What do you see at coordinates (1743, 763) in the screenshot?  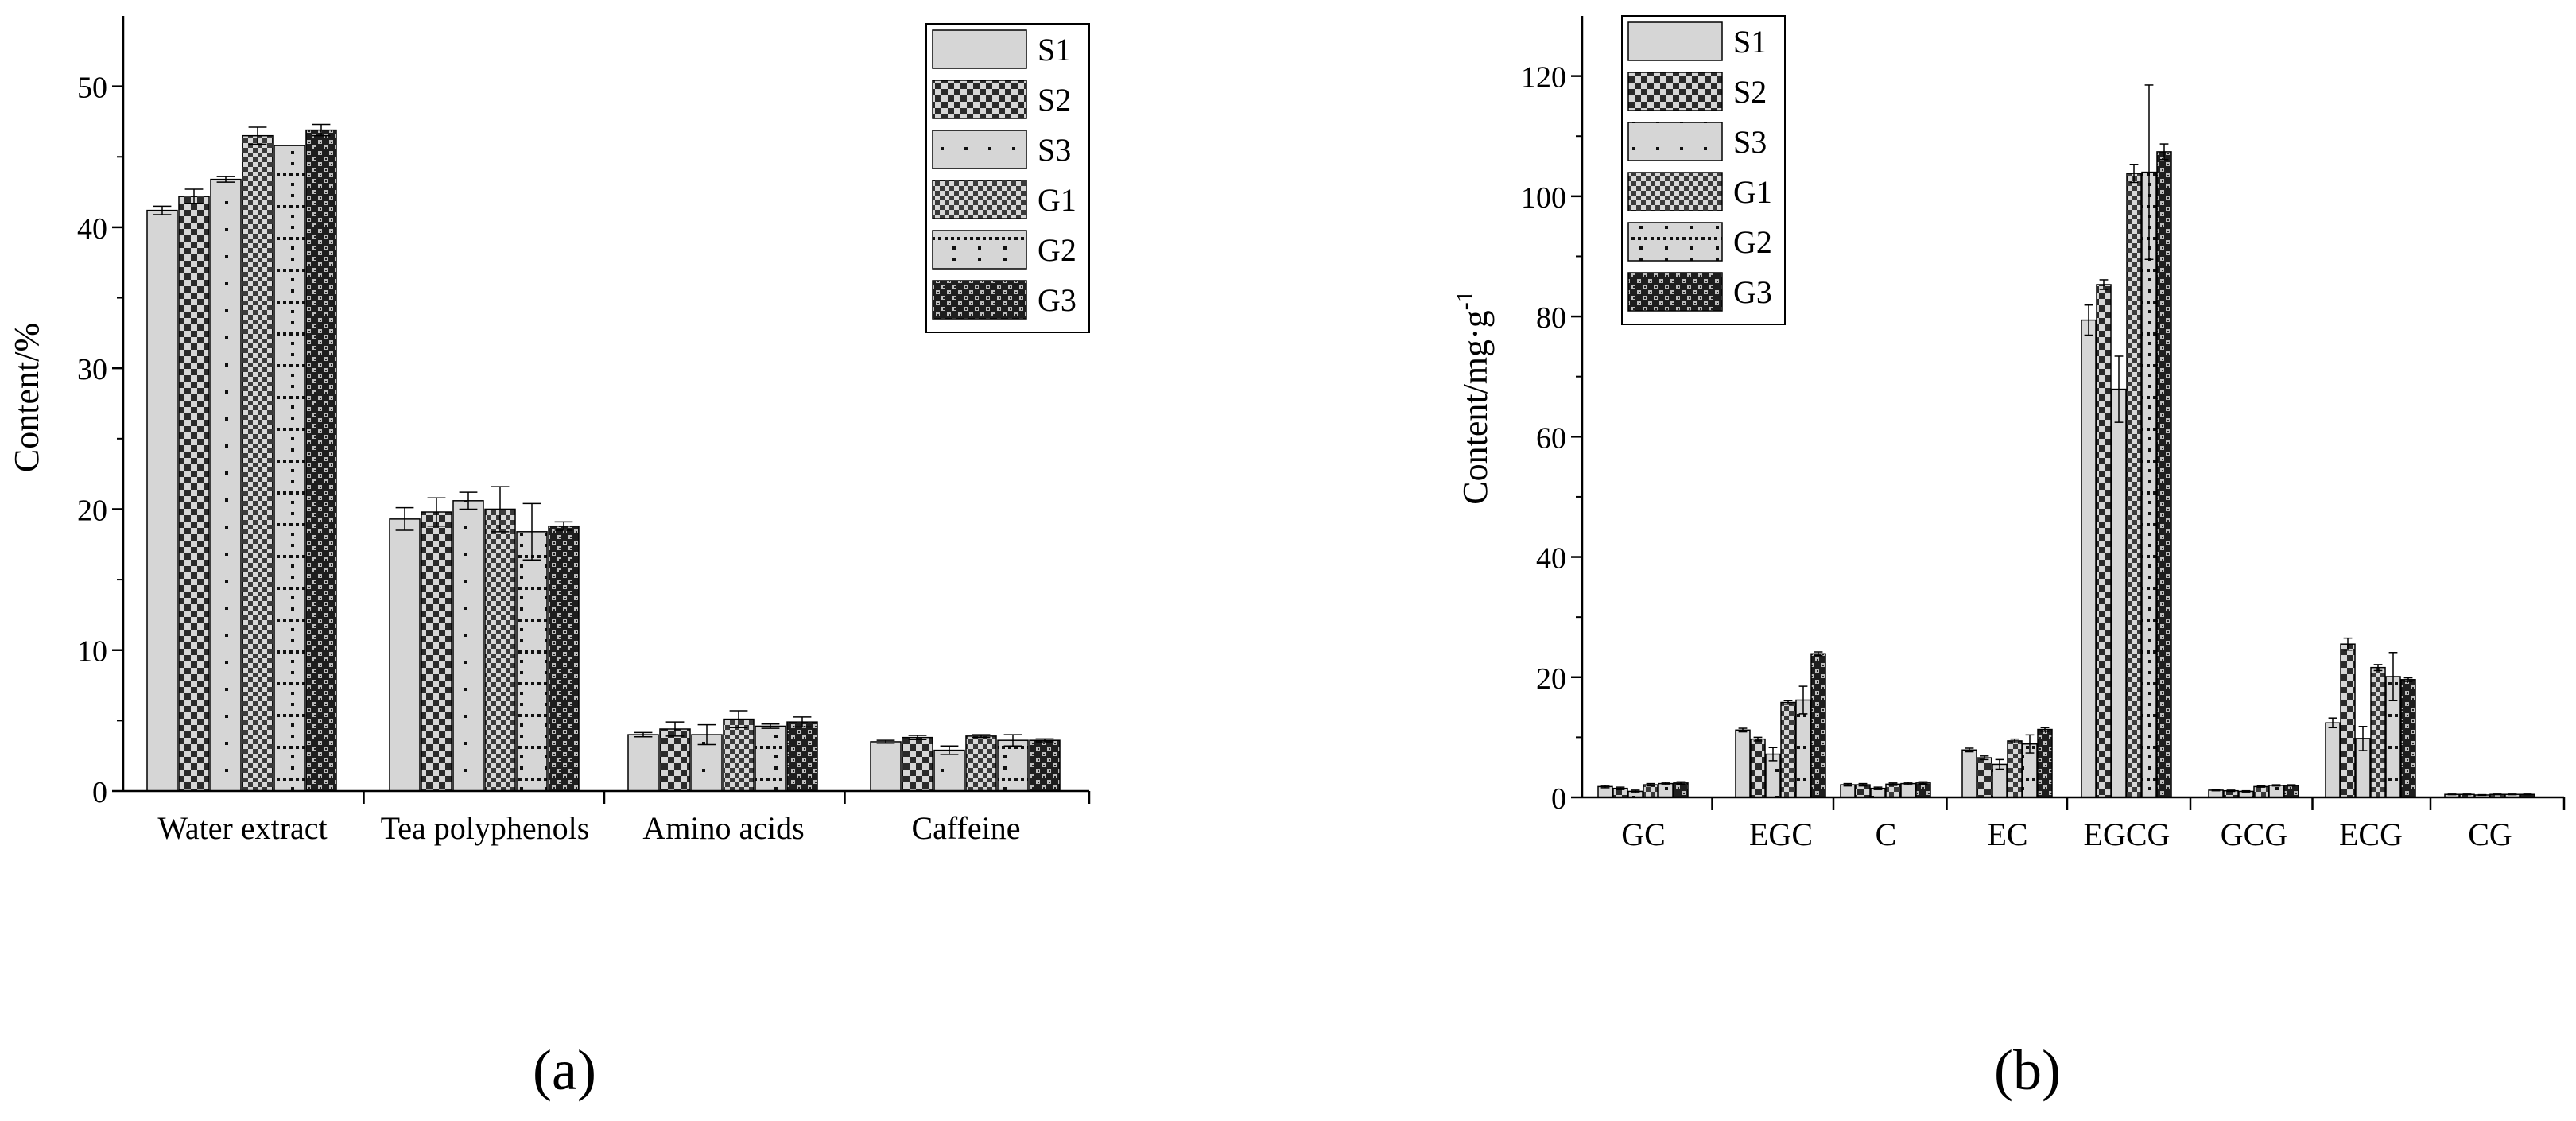 I see `bar-S1-egc` at bounding box center [1743, 763].